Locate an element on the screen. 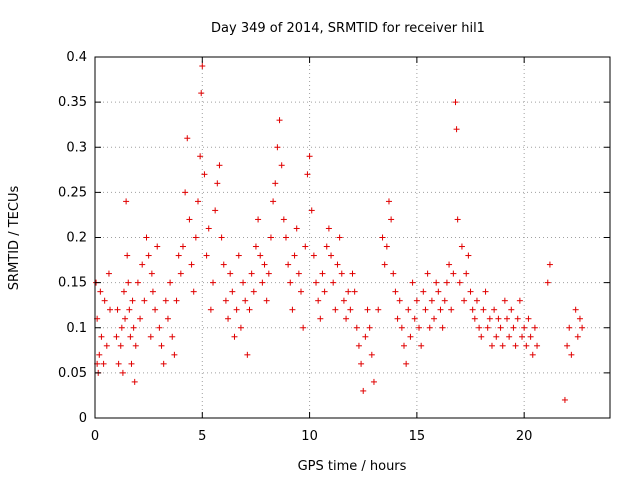  x-tick-label: 0 is located at coordinates (95, 436).